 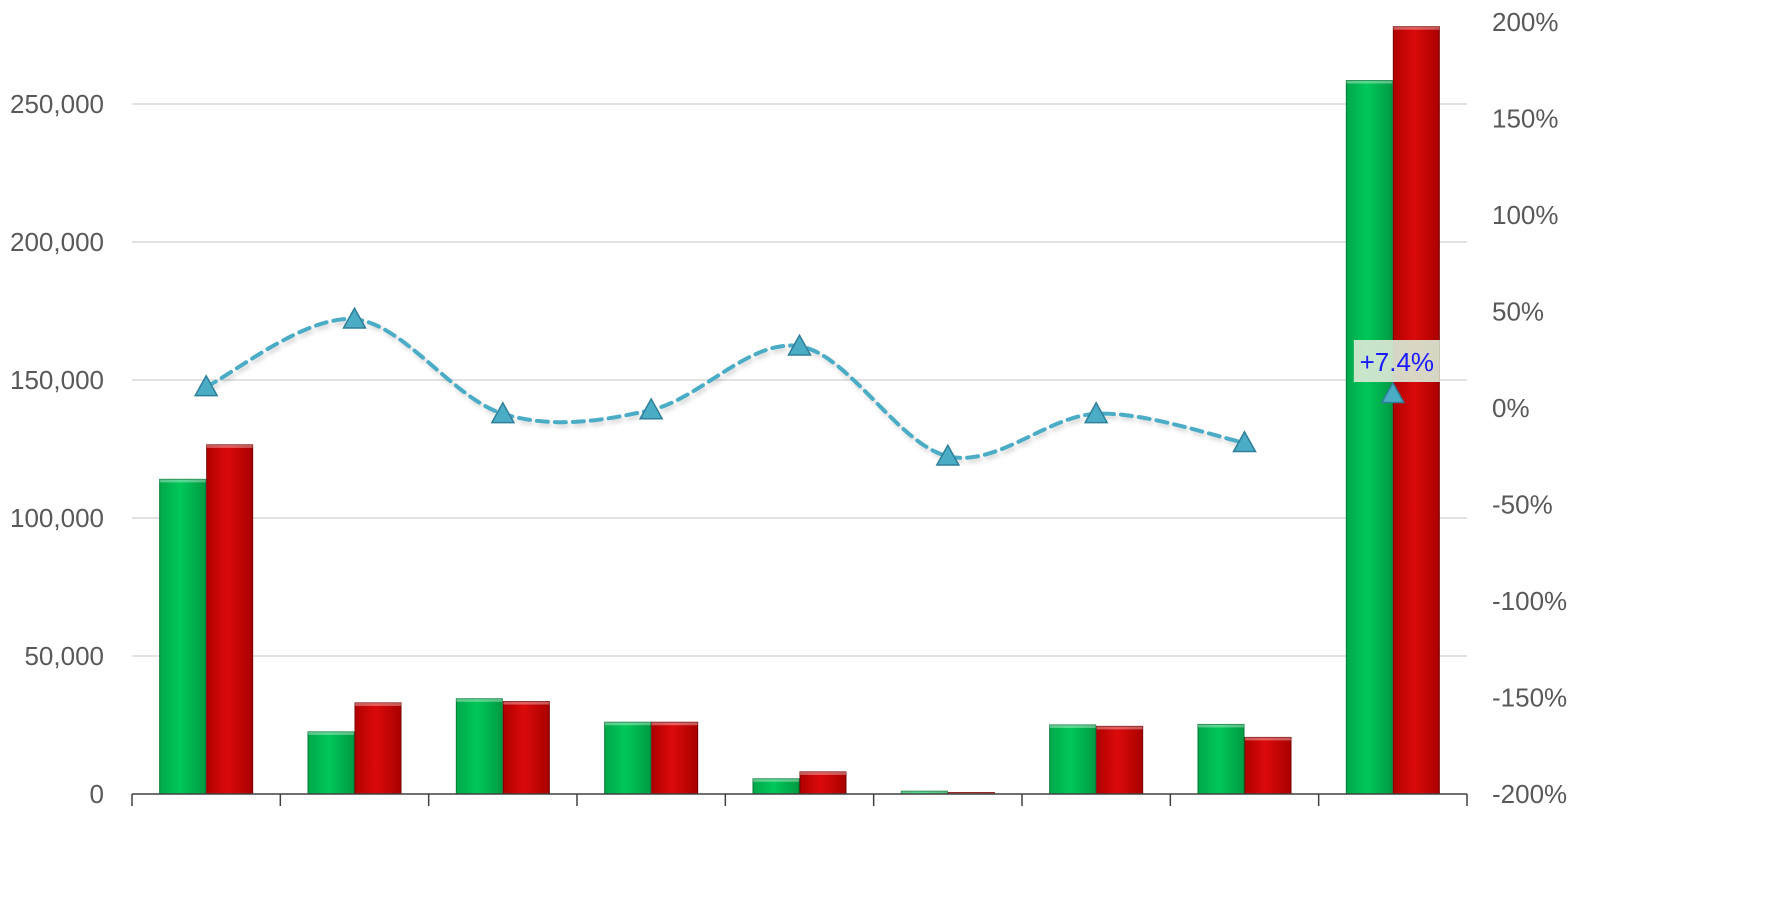 What do you see at coordinates (57, 104) in the screenshot?
I see `y-tick-label: 250,000` at bounding box center [57, 104].